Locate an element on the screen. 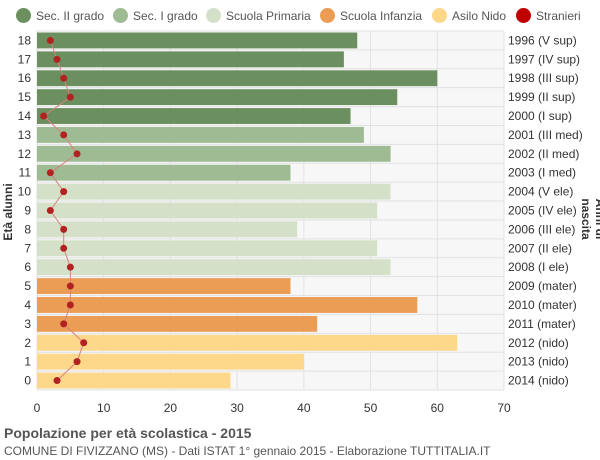  legend-item-scuola-infanzia: Scuola Infanzia is located at coordinates (371, 15).